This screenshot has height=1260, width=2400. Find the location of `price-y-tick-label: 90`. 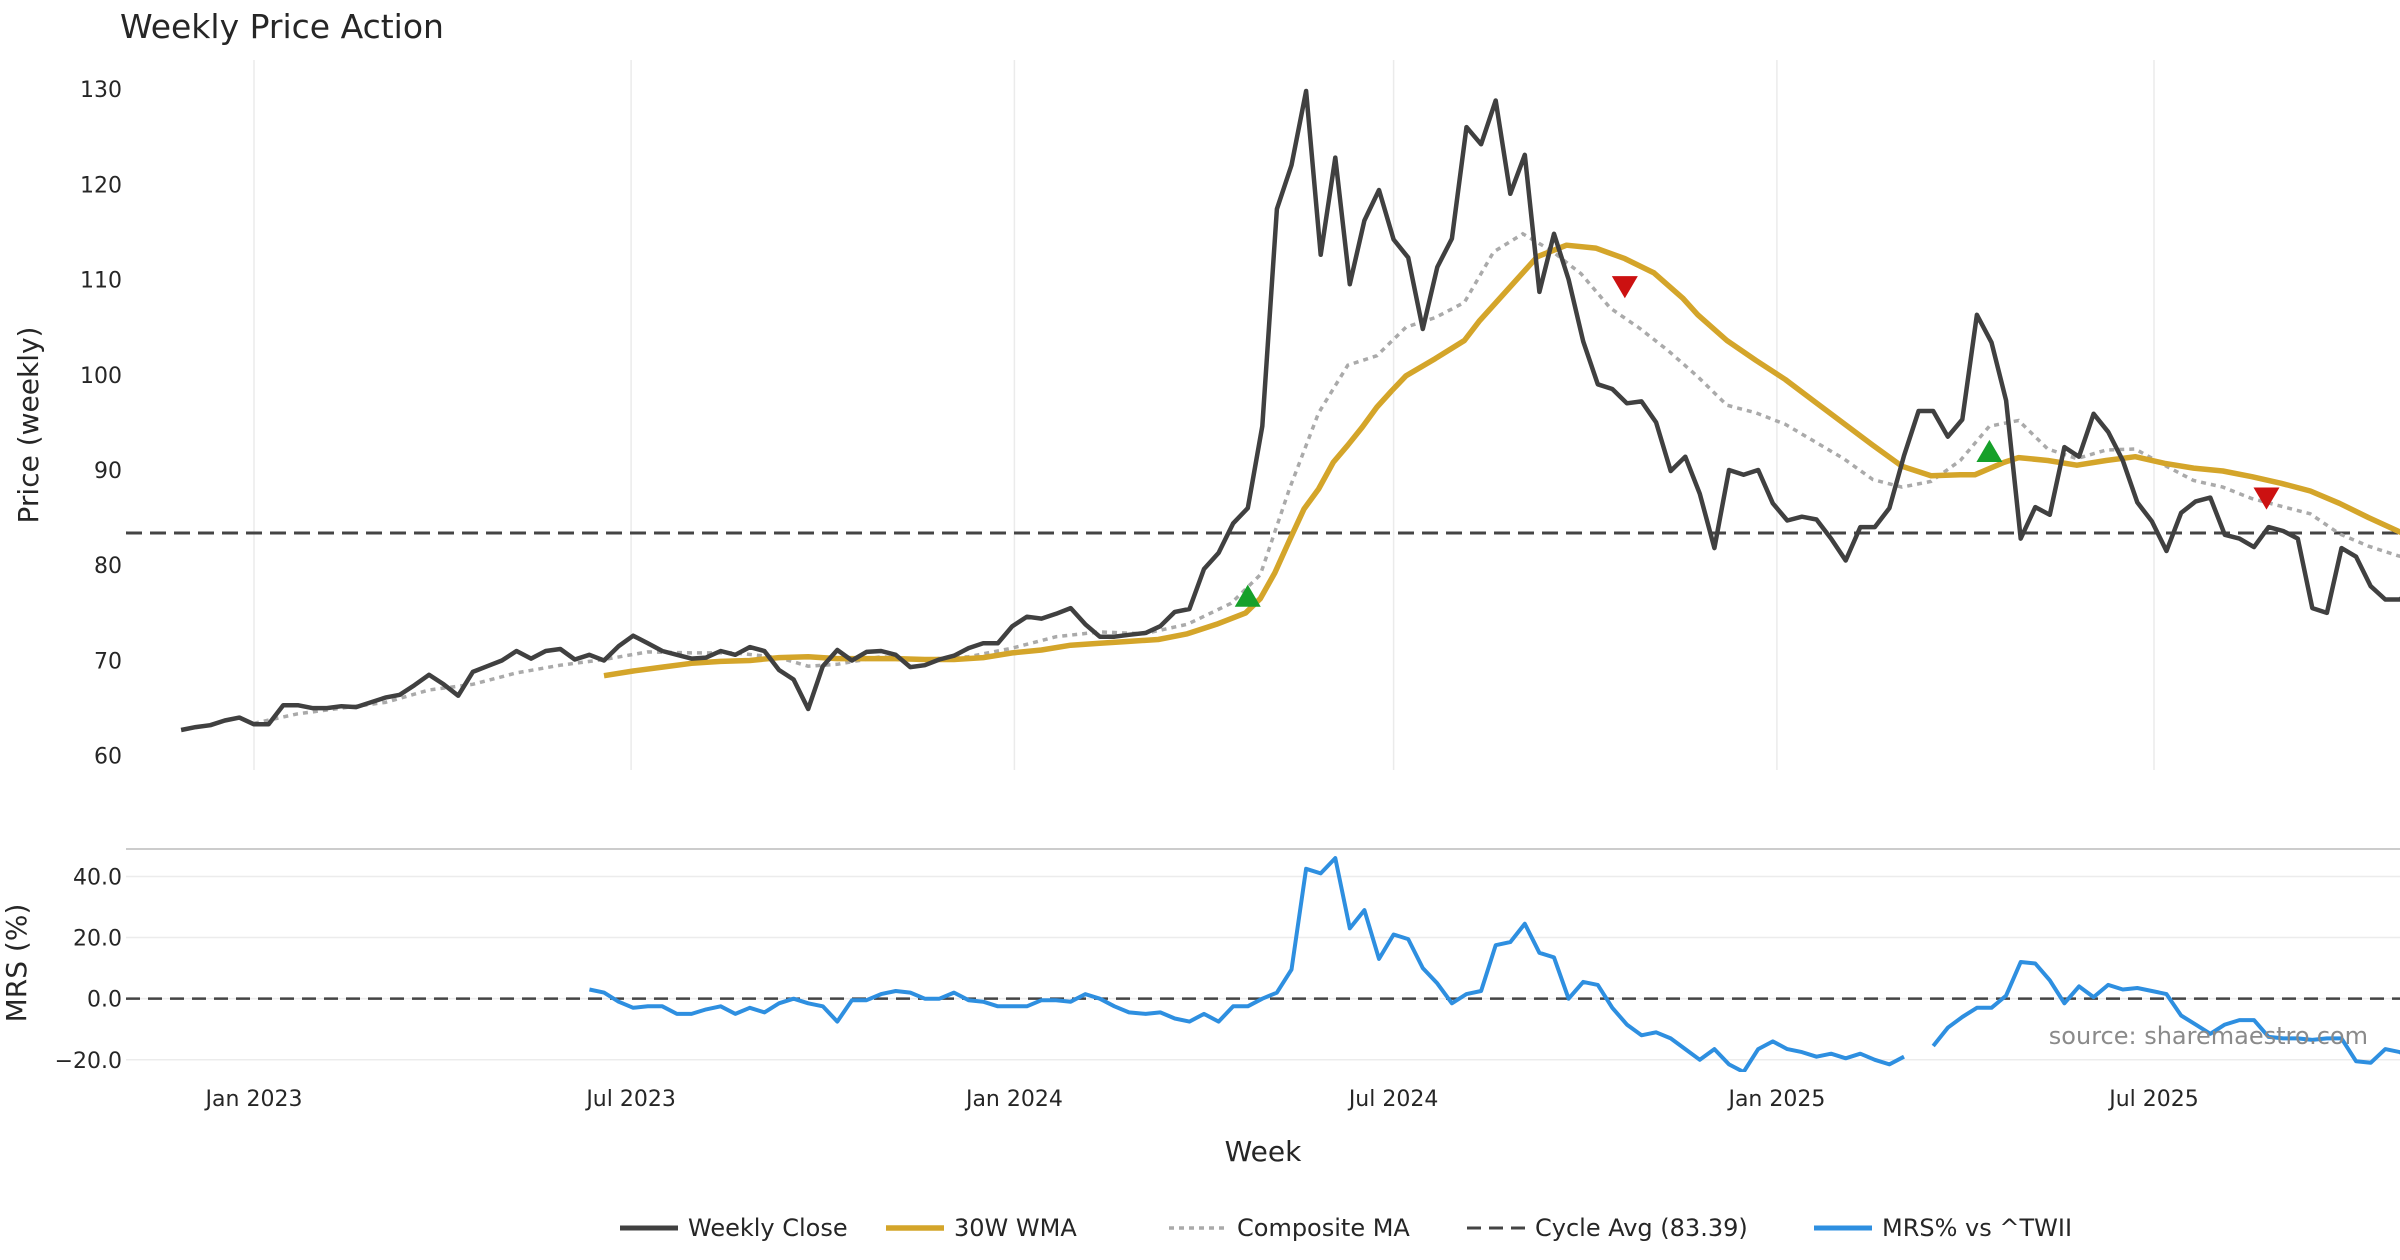

price-y-tick-label: 90 is located at coordinates (108, 471).